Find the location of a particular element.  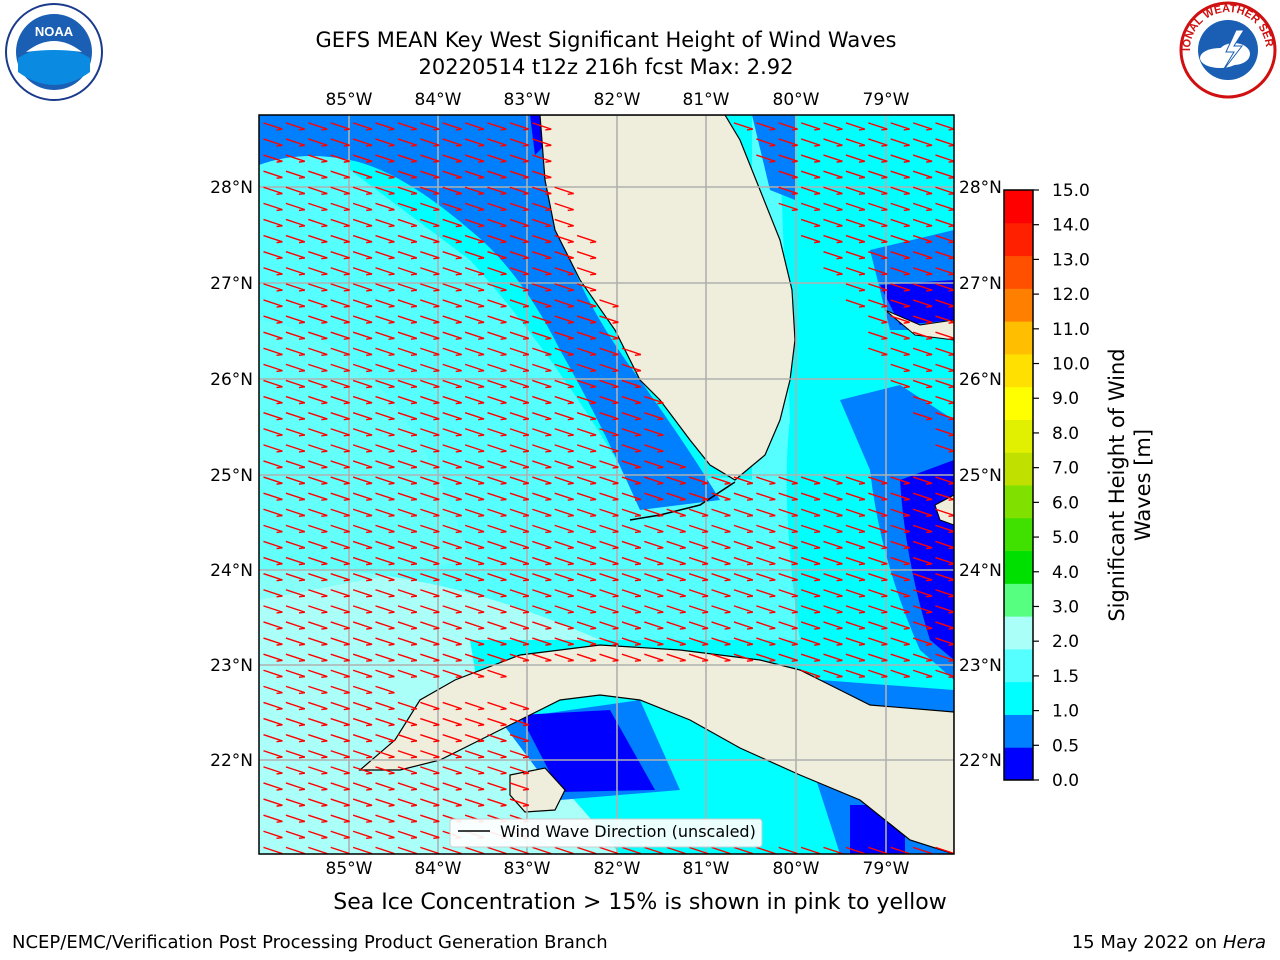

lat-label-left: 24°N is located at coordinates (231, 571).